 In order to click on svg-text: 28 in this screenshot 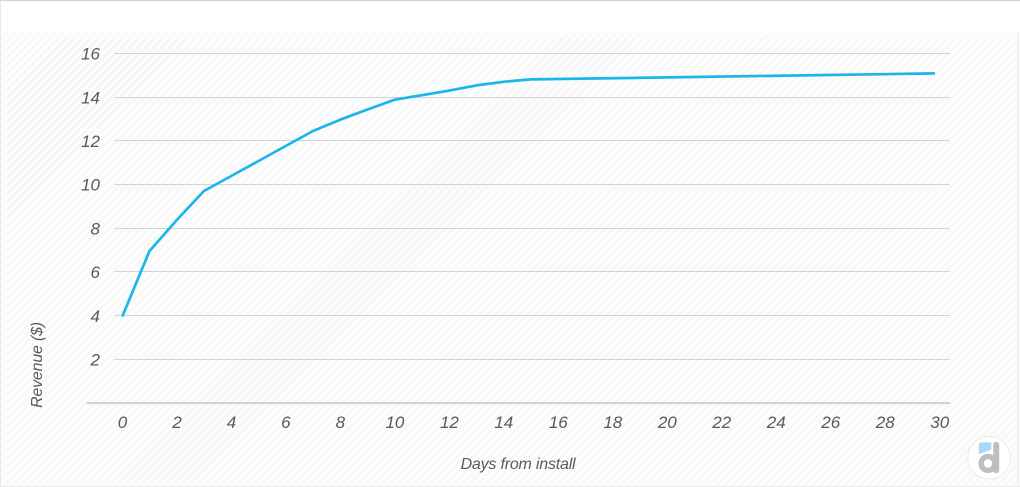, I will do `click(885, 422)`.